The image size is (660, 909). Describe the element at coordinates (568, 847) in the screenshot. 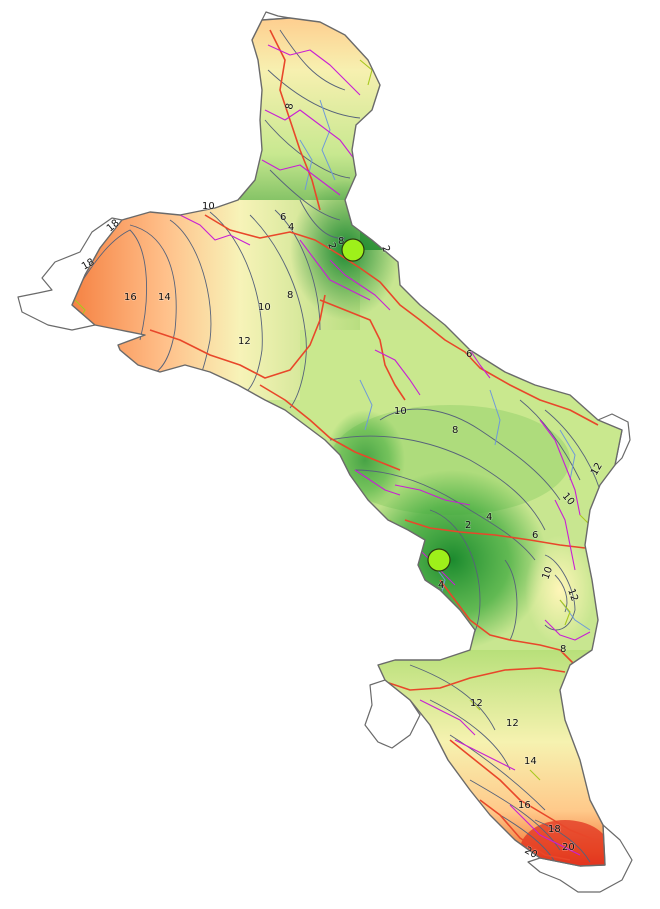

I see `contour-label: 20` at that location.